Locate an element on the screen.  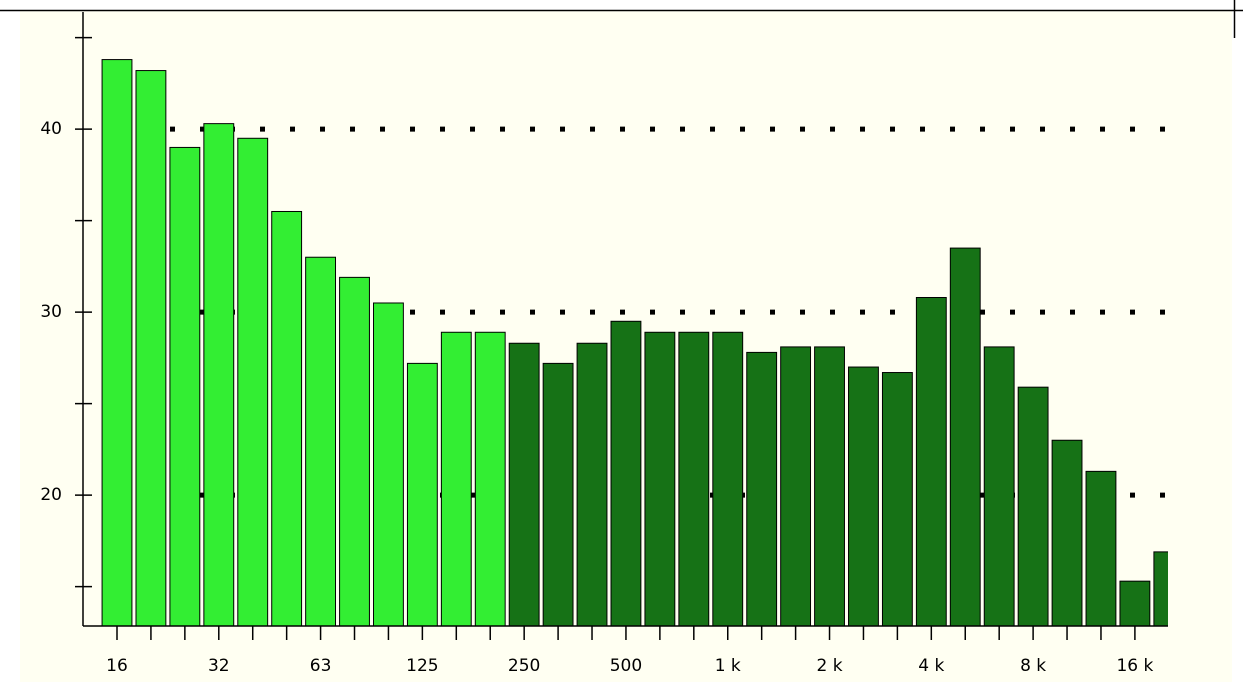
x-tick-label: 500 is located at coordinates (626, 666).